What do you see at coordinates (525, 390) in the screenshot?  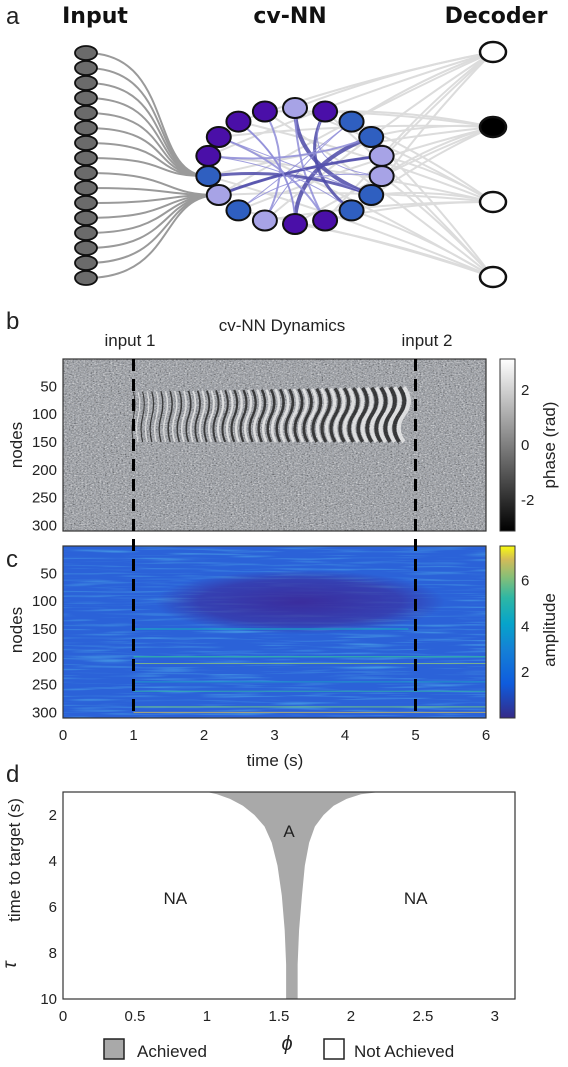 I see `phase-colorbar-tick: 2` at bounding box center [525, 390].